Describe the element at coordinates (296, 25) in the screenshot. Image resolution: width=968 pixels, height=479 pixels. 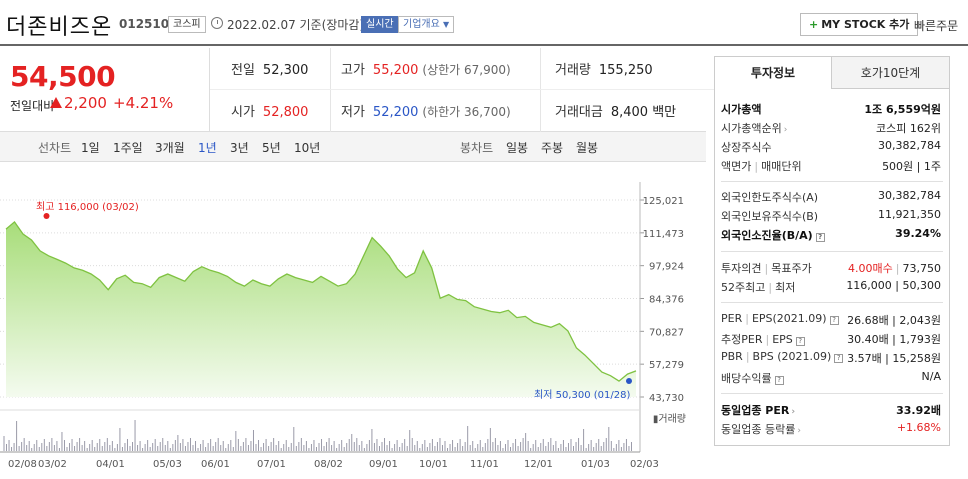
I see `reference-date: 2022.02.07 기준(장마감)` at that location.